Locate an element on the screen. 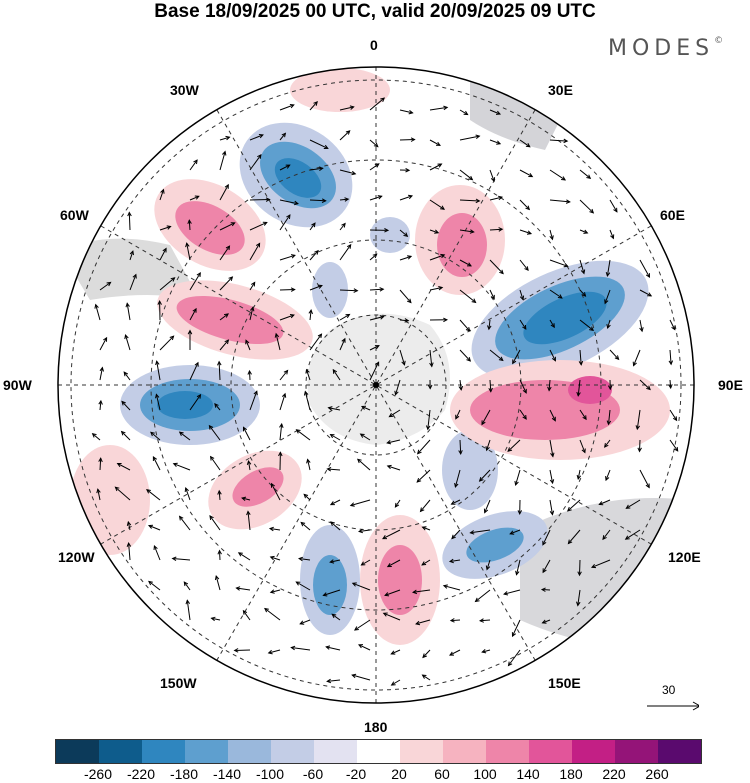 This screenshot has height=783, width=750. lon-label-180: 180 is located at coordinates (376, 727).